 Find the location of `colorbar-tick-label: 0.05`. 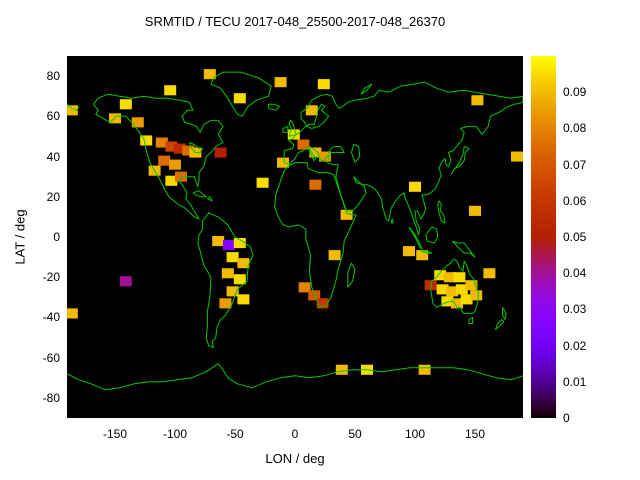

colorbar-tick-label: 0.05 is located at coordinates (575, 237).